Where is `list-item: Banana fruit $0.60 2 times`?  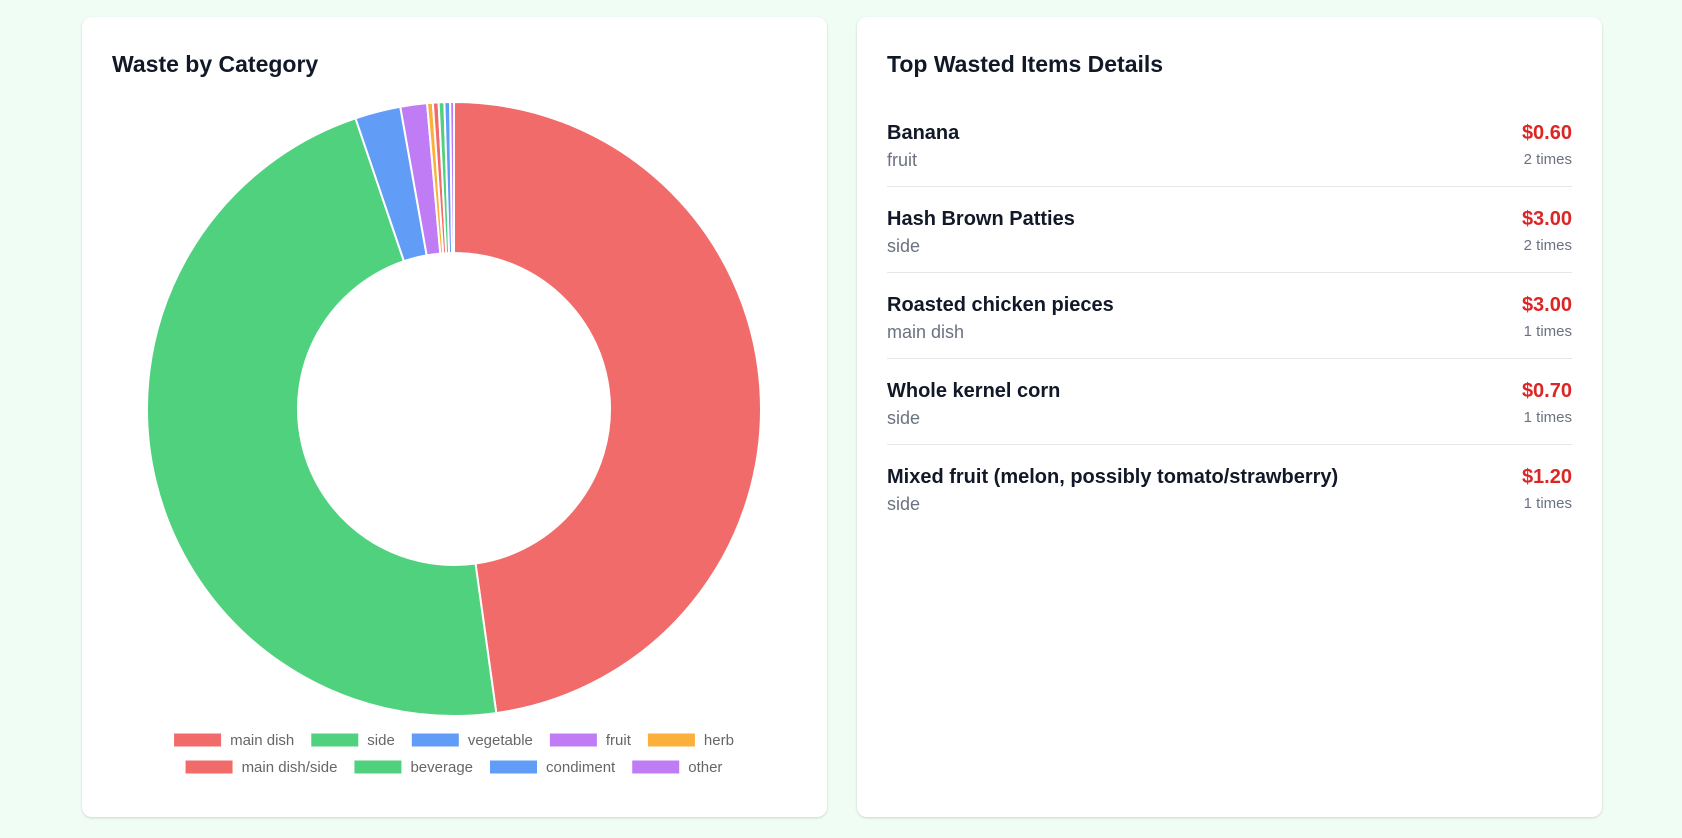 list-item: Banana fruit $0.60 2 times is located at coordinates (1229, 144).